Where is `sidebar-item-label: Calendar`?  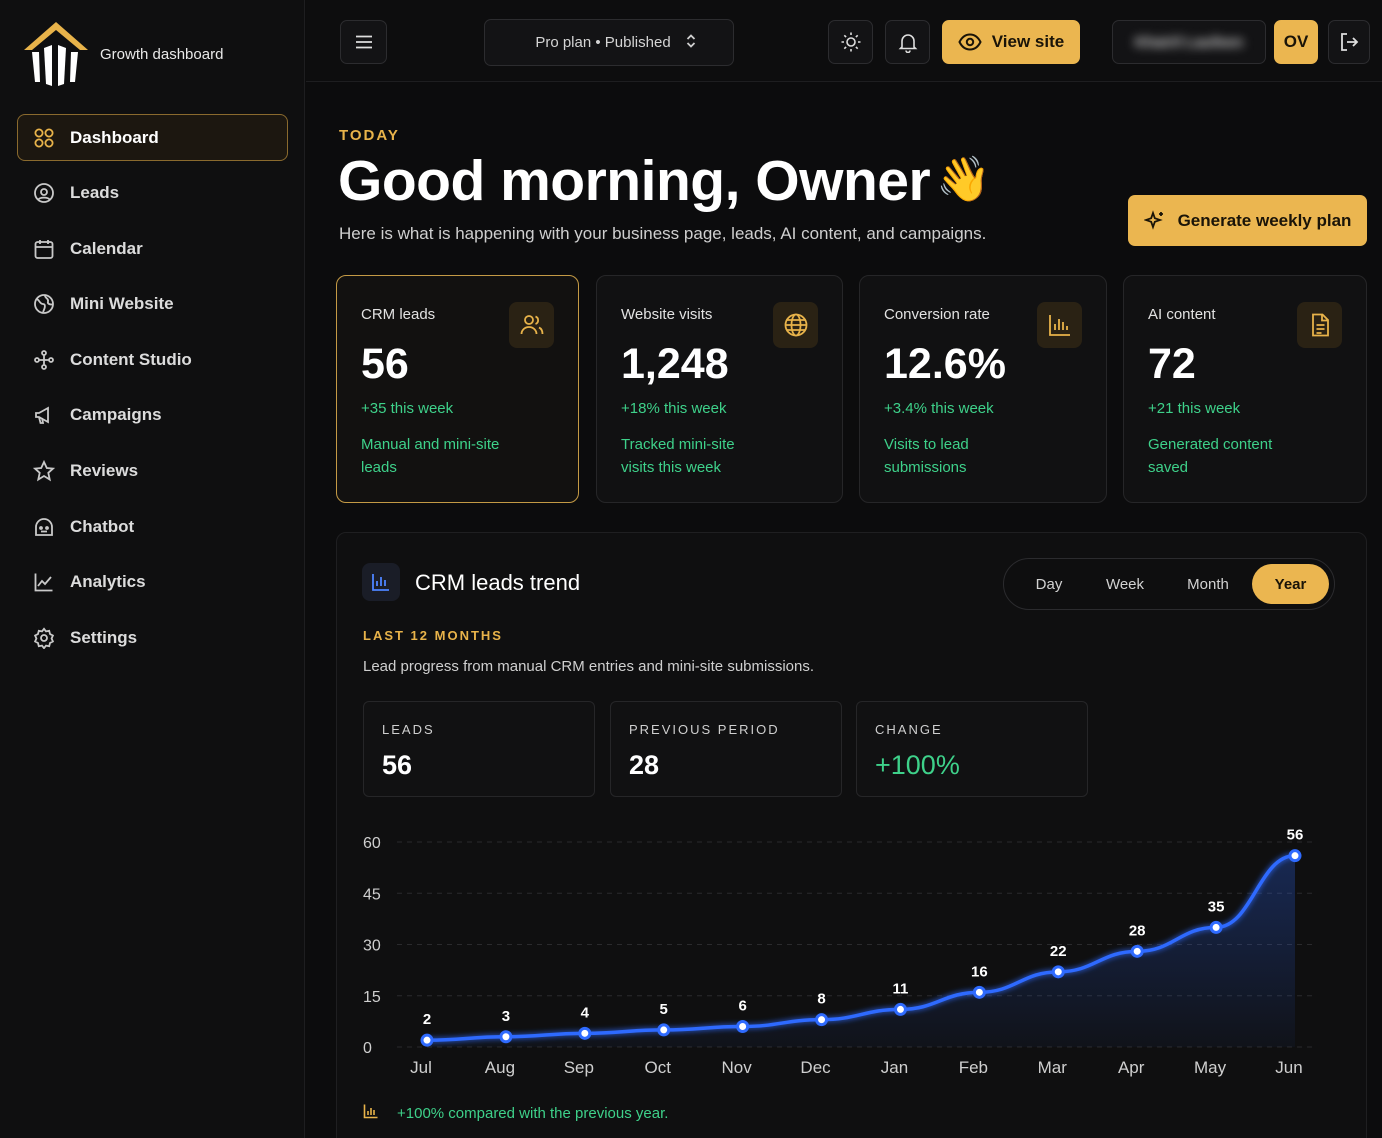 sidebar-item-label: Calendar is located at coordinates (106, 248).